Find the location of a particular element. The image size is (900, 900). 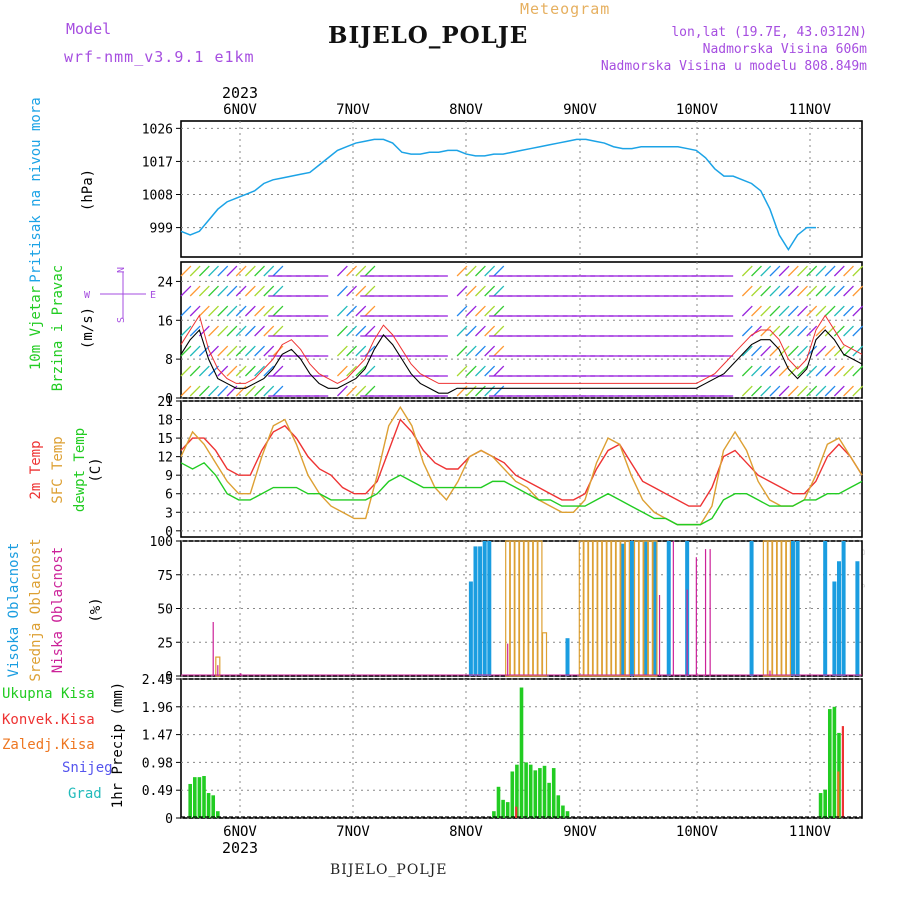

panel-pressure-ytick-label-2: 1008 is located at coordinates (157, 196).